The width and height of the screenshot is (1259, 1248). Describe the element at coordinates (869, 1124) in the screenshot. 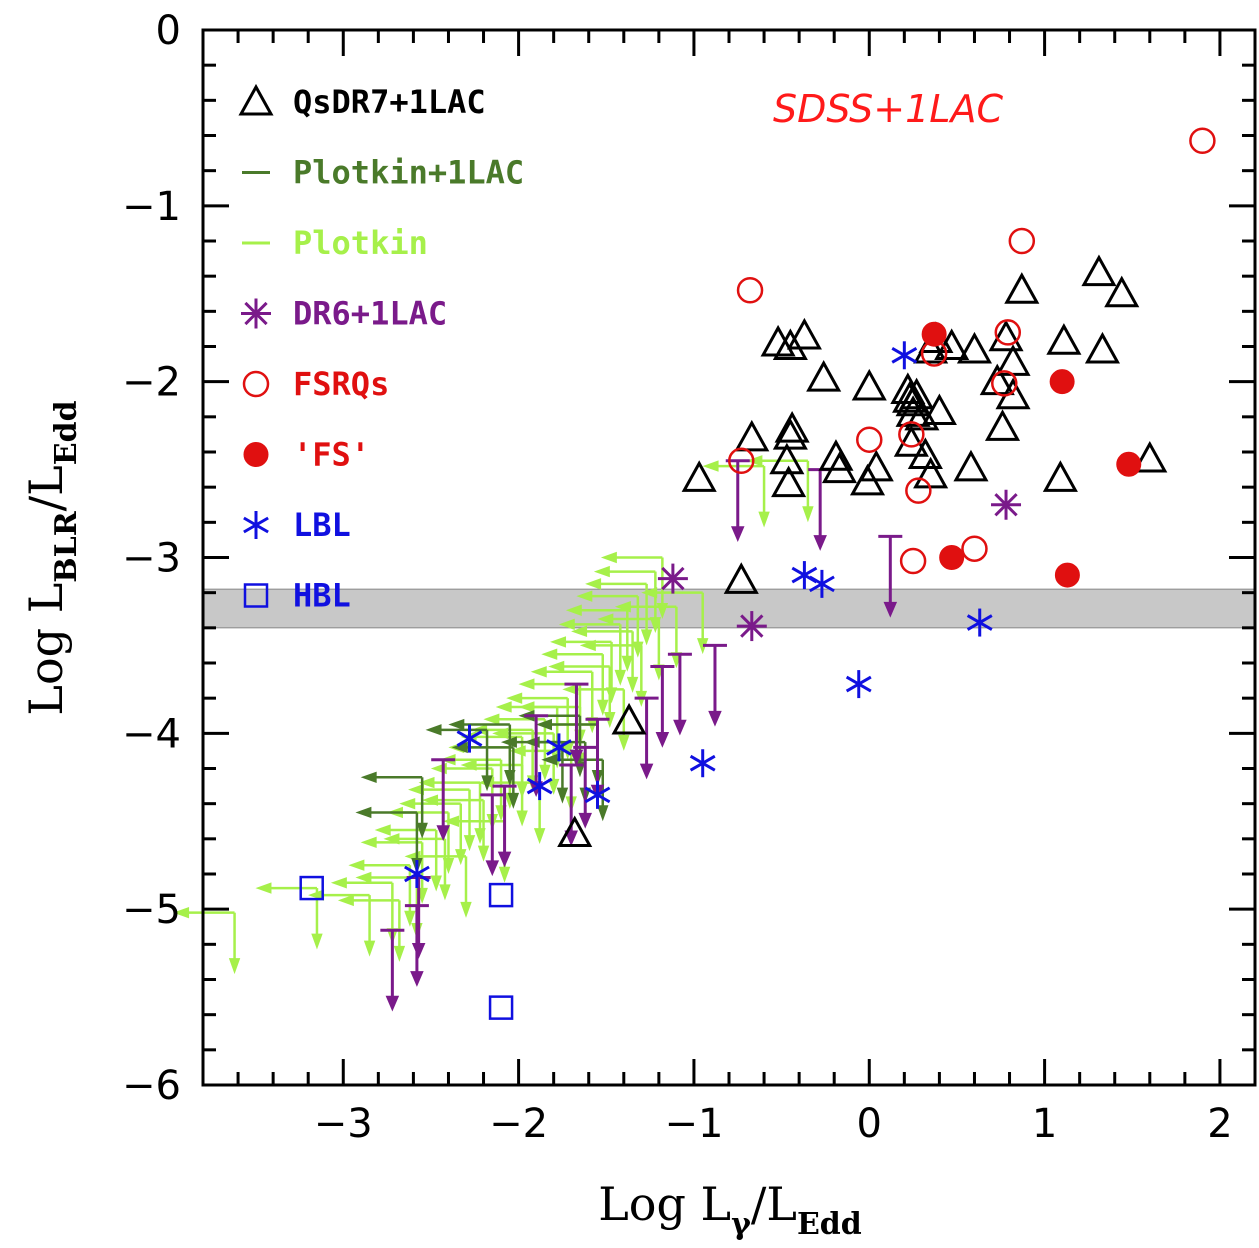

I see `x-tick-label: 0` at that location.